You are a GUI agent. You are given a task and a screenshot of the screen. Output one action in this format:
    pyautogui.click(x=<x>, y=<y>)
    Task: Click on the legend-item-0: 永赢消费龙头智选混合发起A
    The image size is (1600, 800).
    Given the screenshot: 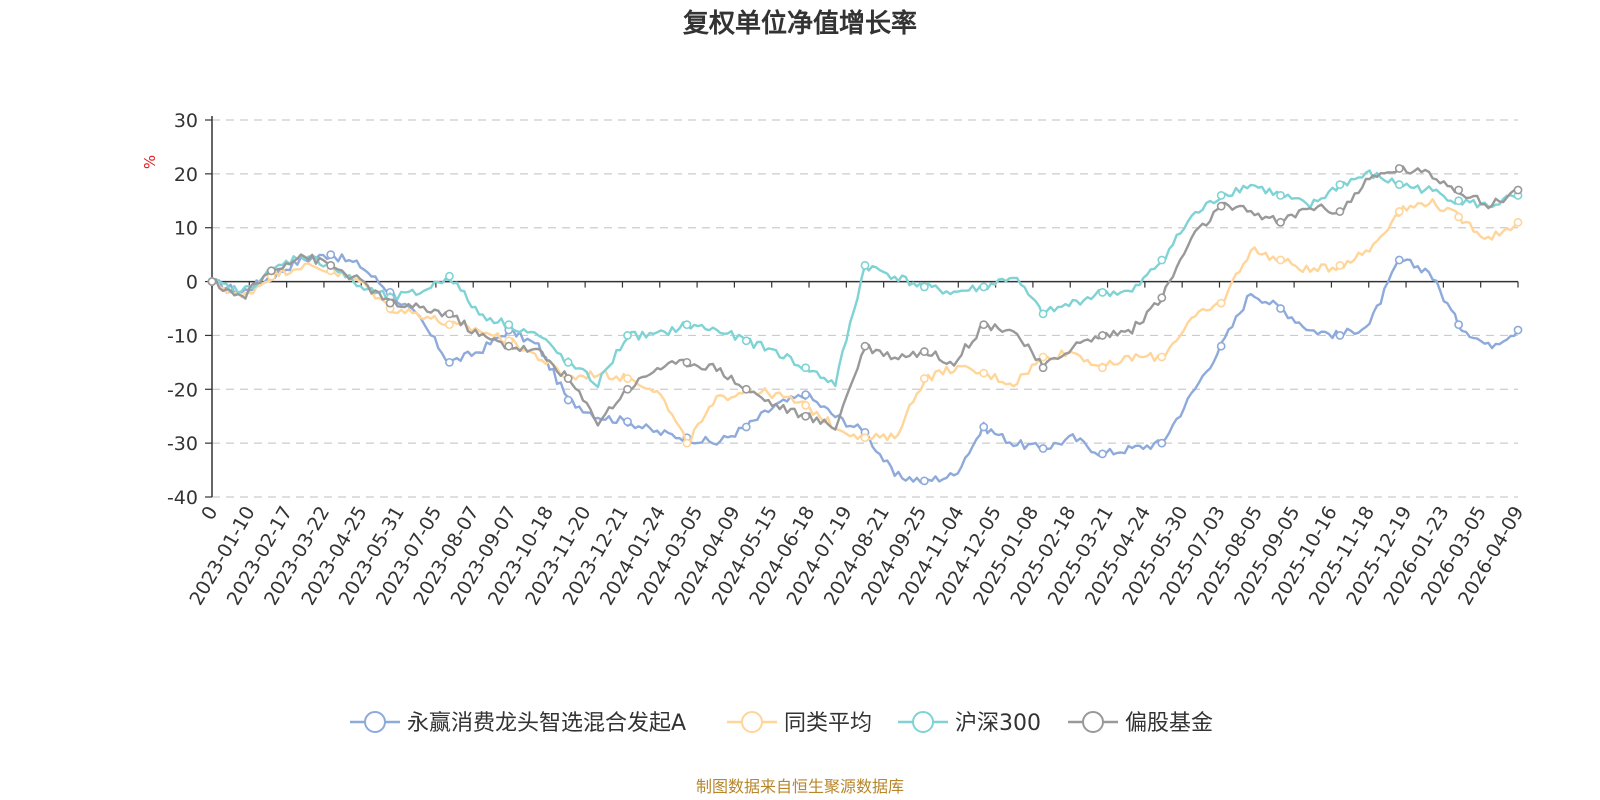 What is the action you would take?
    pyautogui.click(x=518, y=723)
    